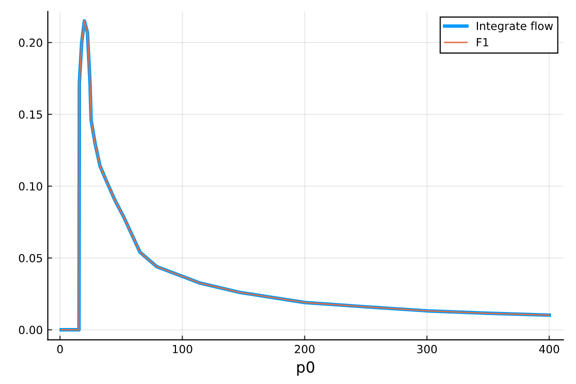 Image resolution: width=576 pixels, height=384 pixels. Describe the element at coordinates (30, 186) in the screenshot. I see `y-tick-label: 0.10` at that location.